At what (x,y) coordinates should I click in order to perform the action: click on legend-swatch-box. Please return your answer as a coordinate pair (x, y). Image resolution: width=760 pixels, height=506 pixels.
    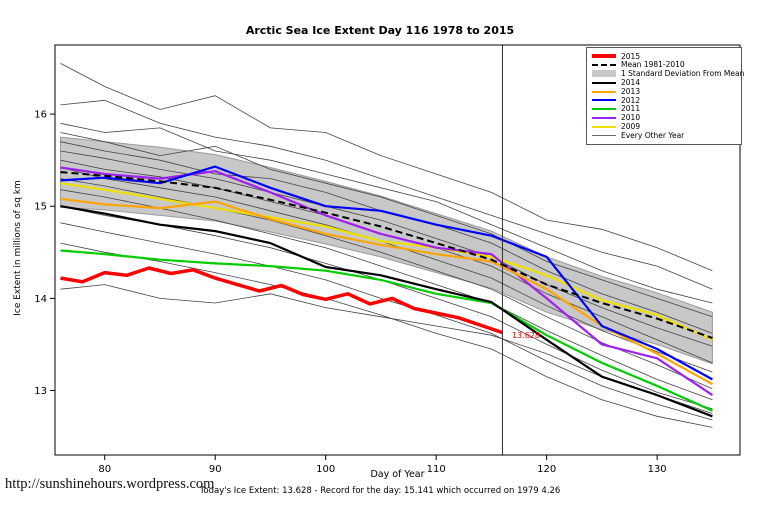
    Looking at the image, I should click on (604, 74).